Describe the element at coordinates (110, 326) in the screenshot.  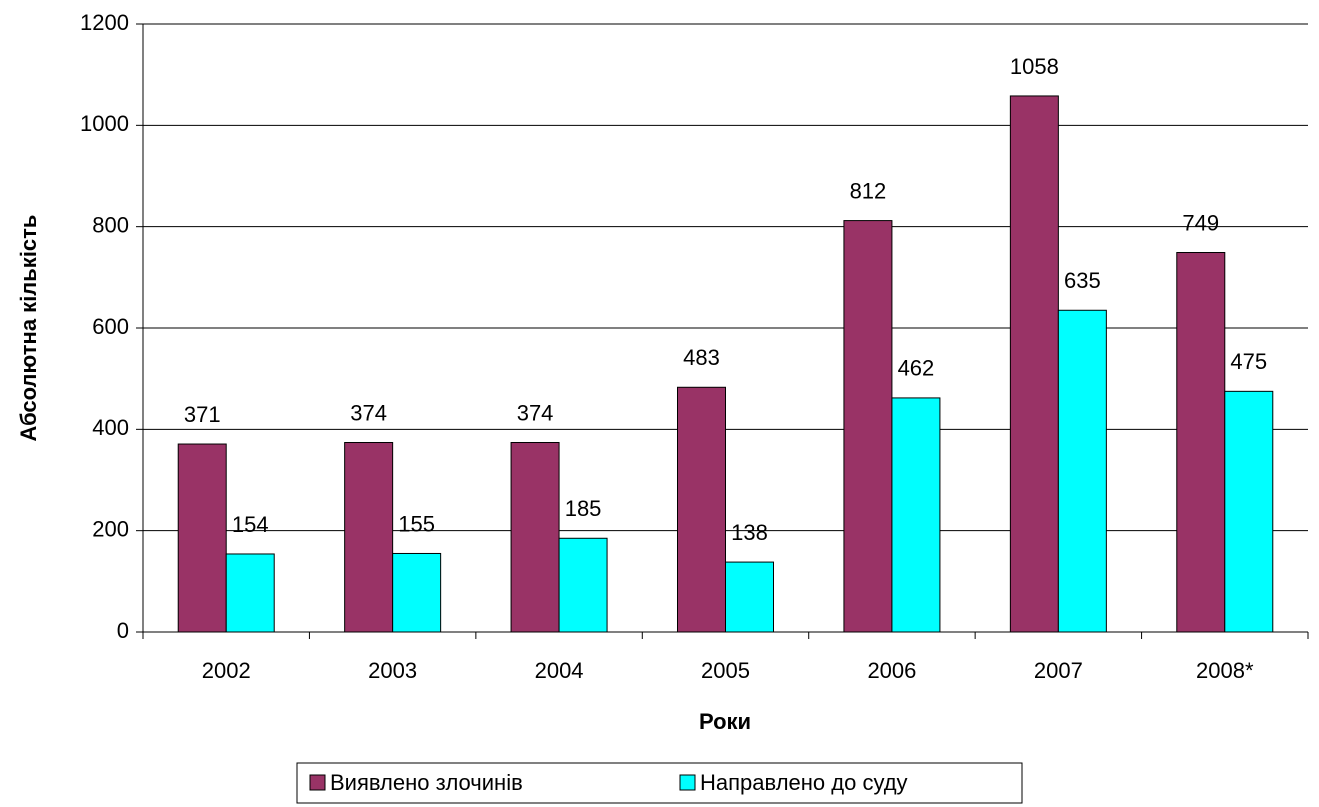
I see `y-tick-label: 600` at that location.